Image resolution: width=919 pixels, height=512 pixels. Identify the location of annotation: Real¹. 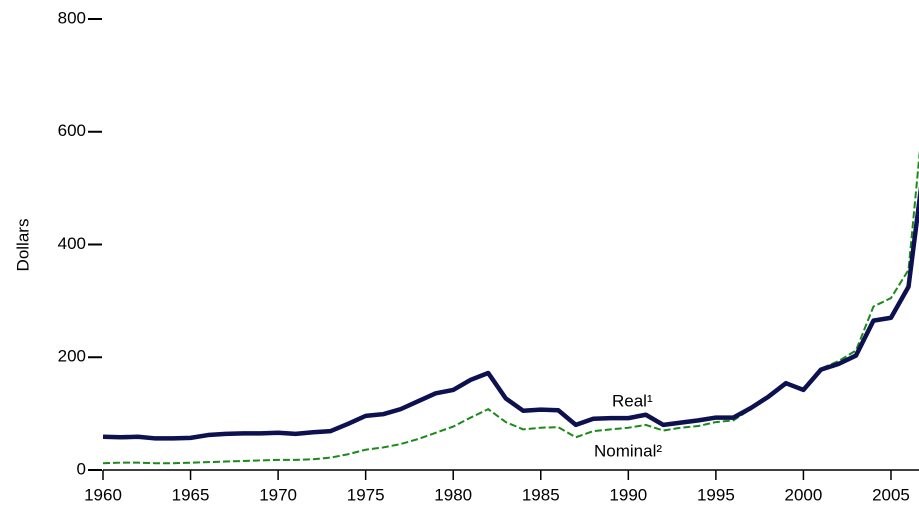
(632, 400).